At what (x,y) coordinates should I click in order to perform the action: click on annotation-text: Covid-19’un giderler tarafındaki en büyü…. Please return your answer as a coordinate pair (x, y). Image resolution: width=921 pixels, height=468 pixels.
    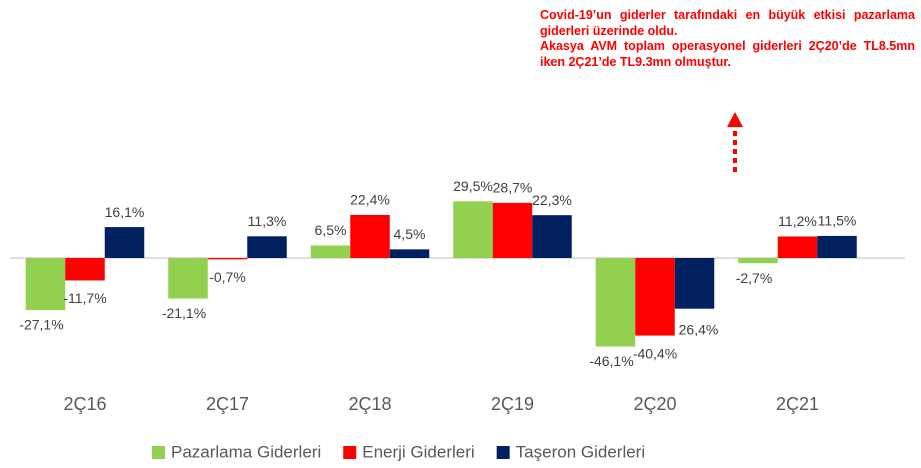
    Looking at the image, I should click on (727, 23).